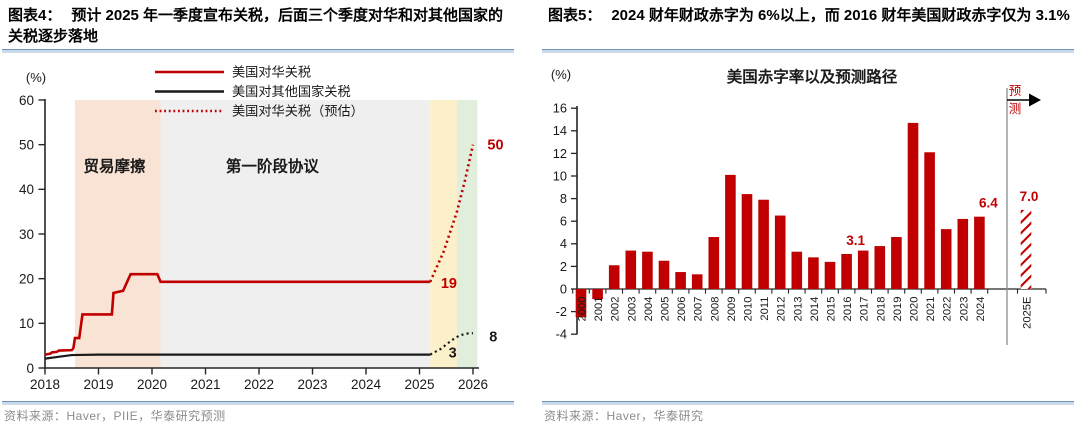  I want to click on x-category-label: 2009, so click(732, 309).